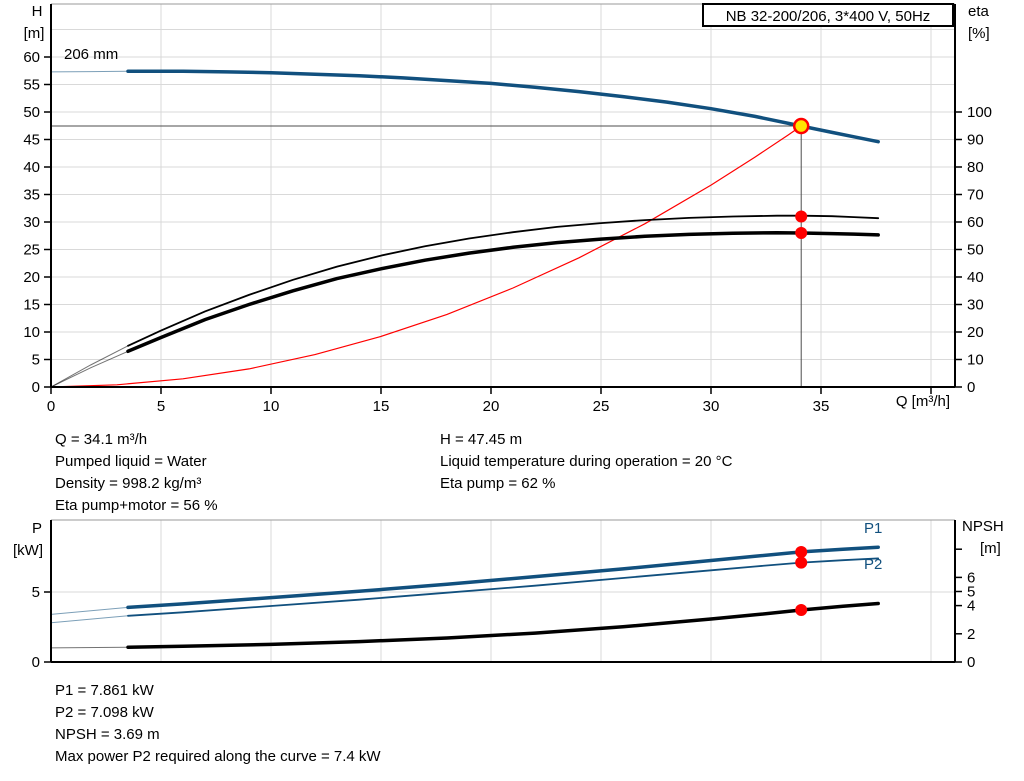 This screenshot has height=781, width=1024. Describe the element at coordinates (89, 71) in the screenshot. I see `head-curve-lowflow` at that location.